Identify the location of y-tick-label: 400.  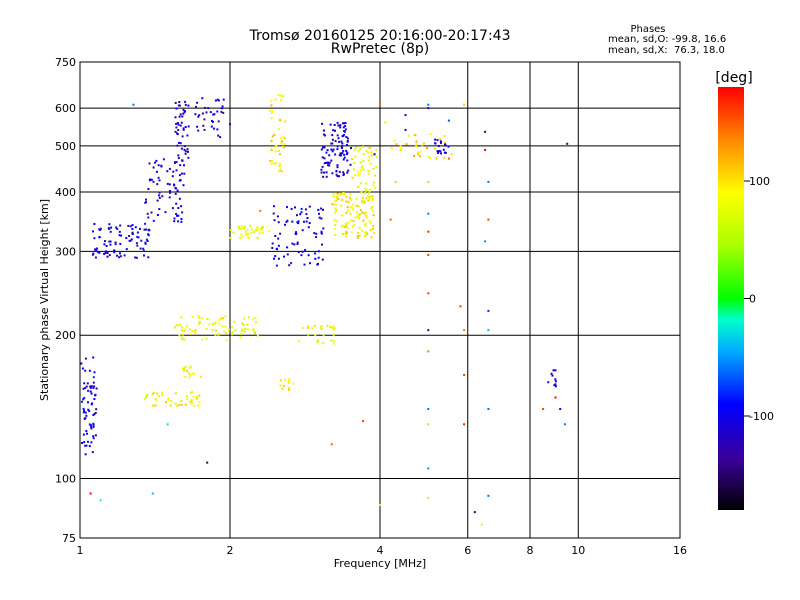
(65, 192).